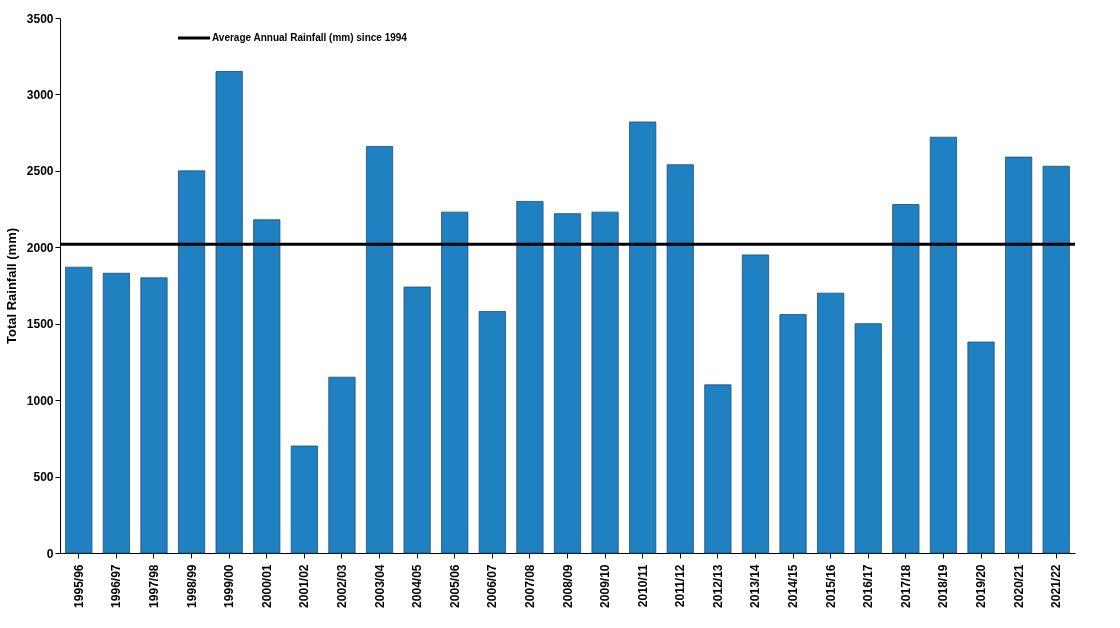 The height and width of the screenshot is (628, 1120). What do you see at coordinates (492, 586) in the screenshot?
I see `x-tick-label: 2006/07` at bounding box center [492, 586].